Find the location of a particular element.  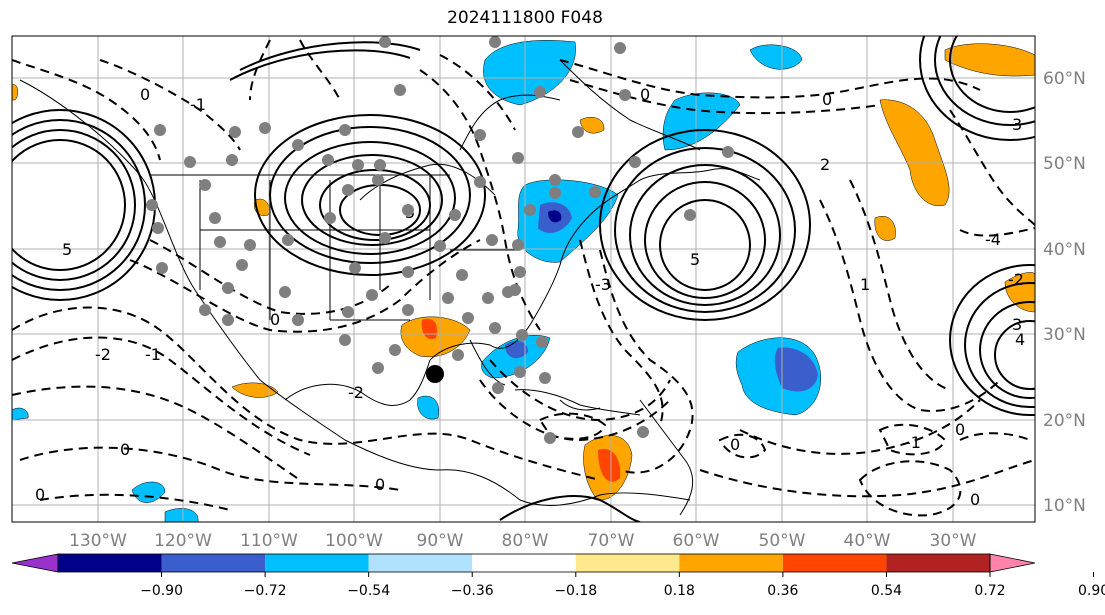

colorbar-tick-label: −0.18 is located at coordinates (575, 591).